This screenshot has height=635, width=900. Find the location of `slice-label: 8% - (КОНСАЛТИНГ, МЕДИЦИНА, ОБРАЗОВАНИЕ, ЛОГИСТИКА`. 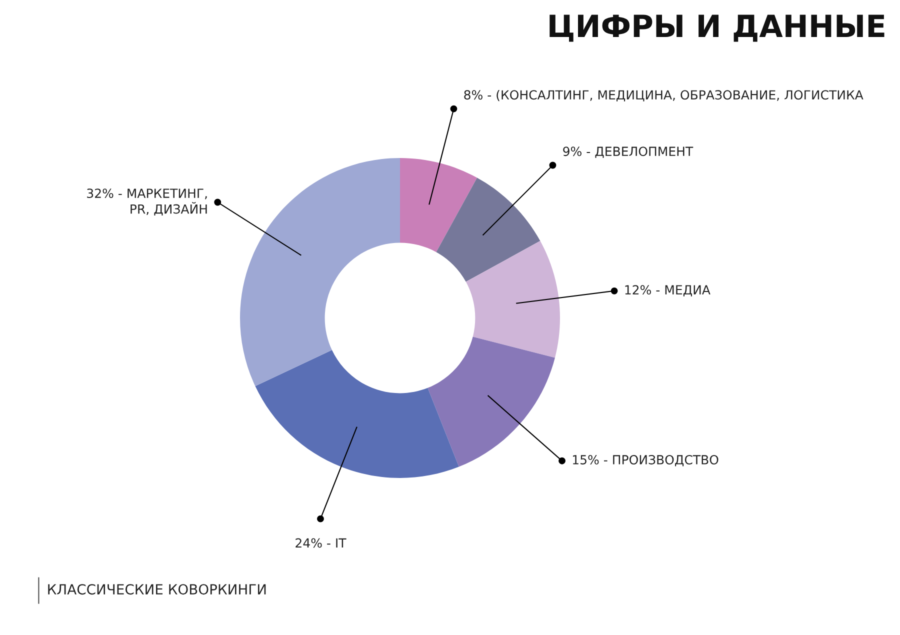

slice-label: 8% - (КОНСАЛТИНГ, МЕДИЦИНА, ОБРАЗОВАНИЕ, ЛОГИСТИКА is located at coordinates (664, 96).